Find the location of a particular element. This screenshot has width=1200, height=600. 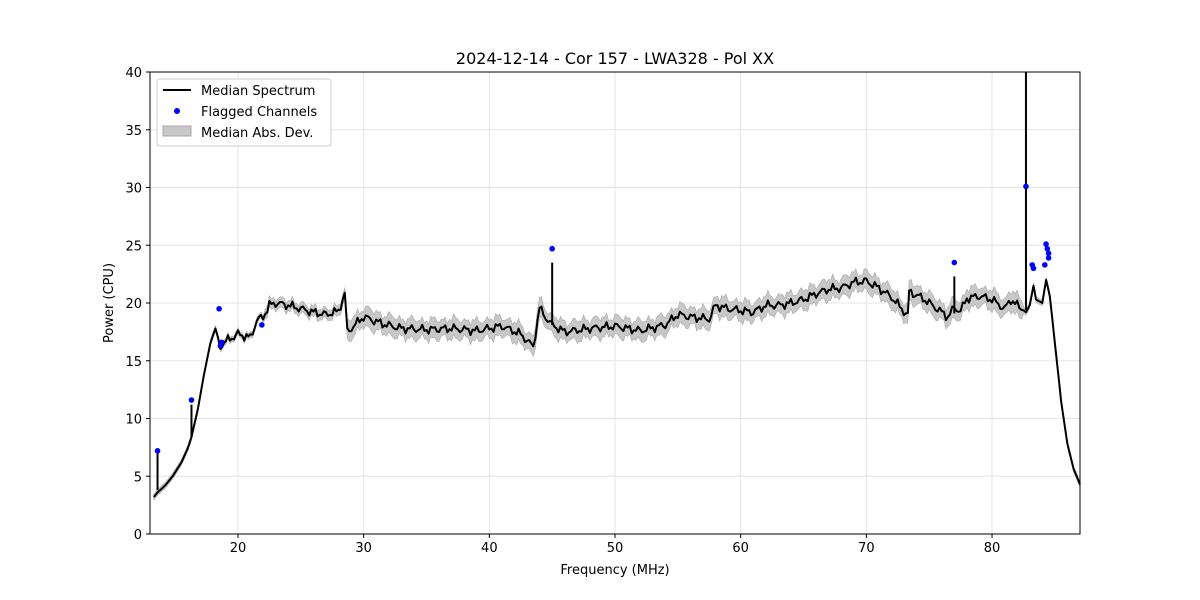

x-tick-label: 70 is located at coordinates (866, 548).